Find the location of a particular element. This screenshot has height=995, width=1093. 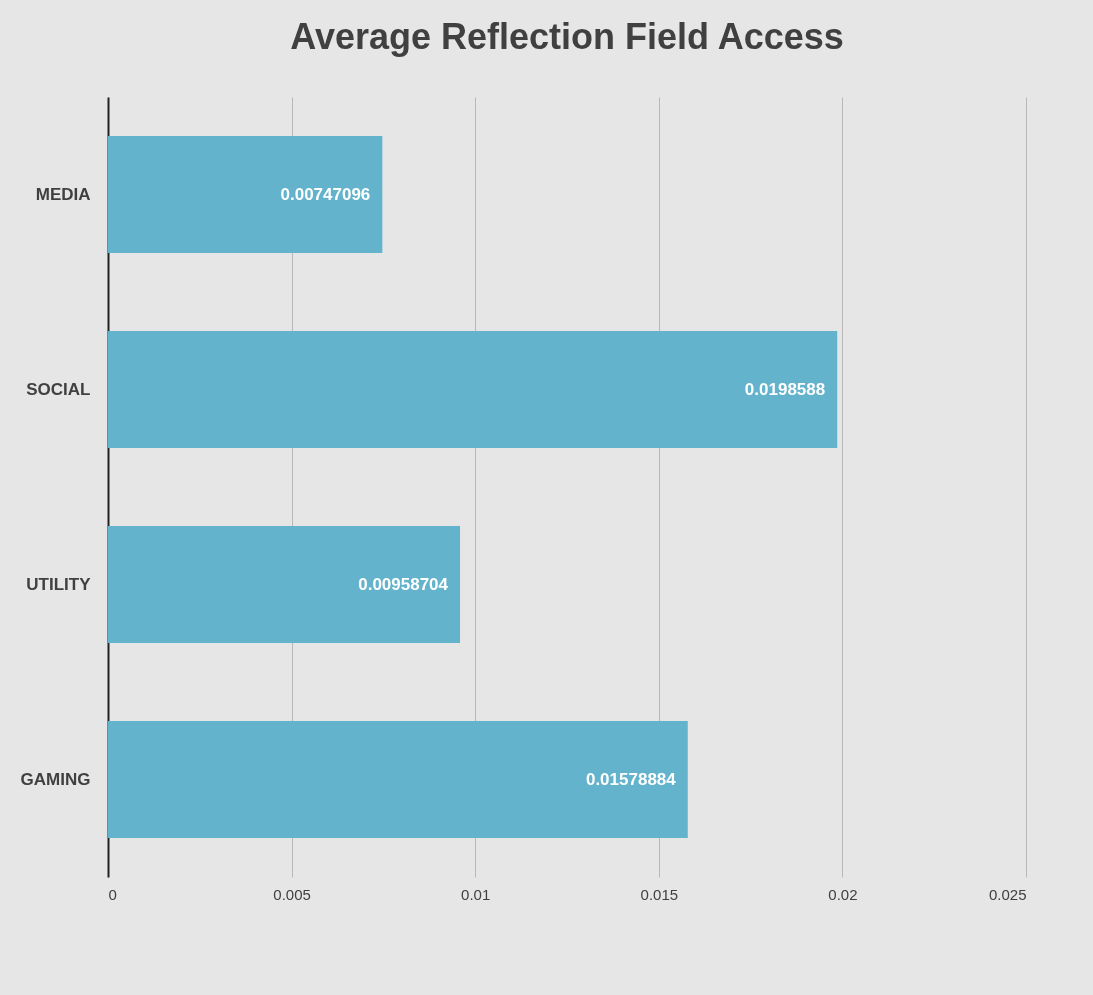

data-label: 0.0198588 is located at coordinates (785, 389).